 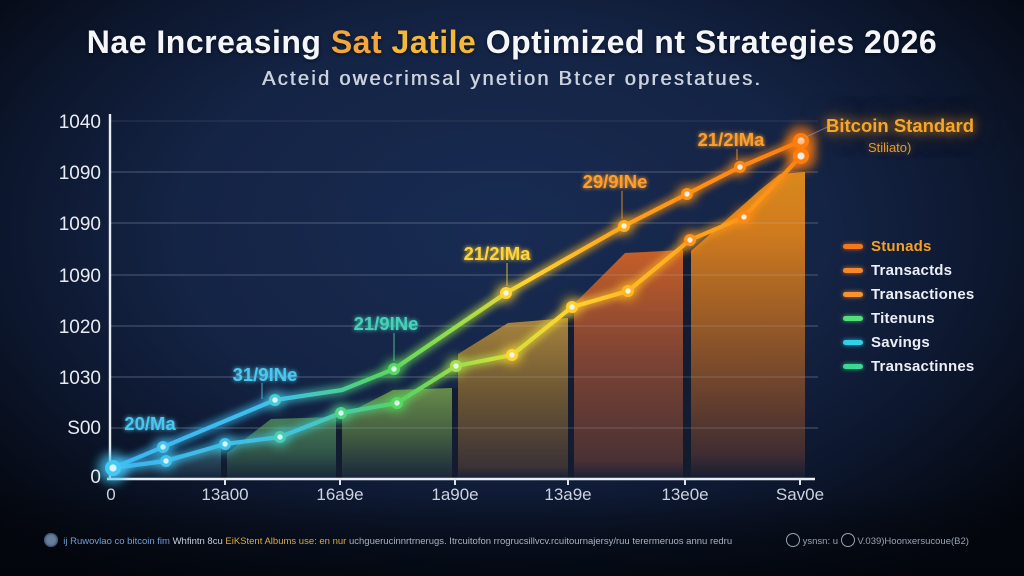 What do you see at coordinates (80, 327) in the screenshot?
I see `svg-text: 1020` at bounding box center [80, 327].